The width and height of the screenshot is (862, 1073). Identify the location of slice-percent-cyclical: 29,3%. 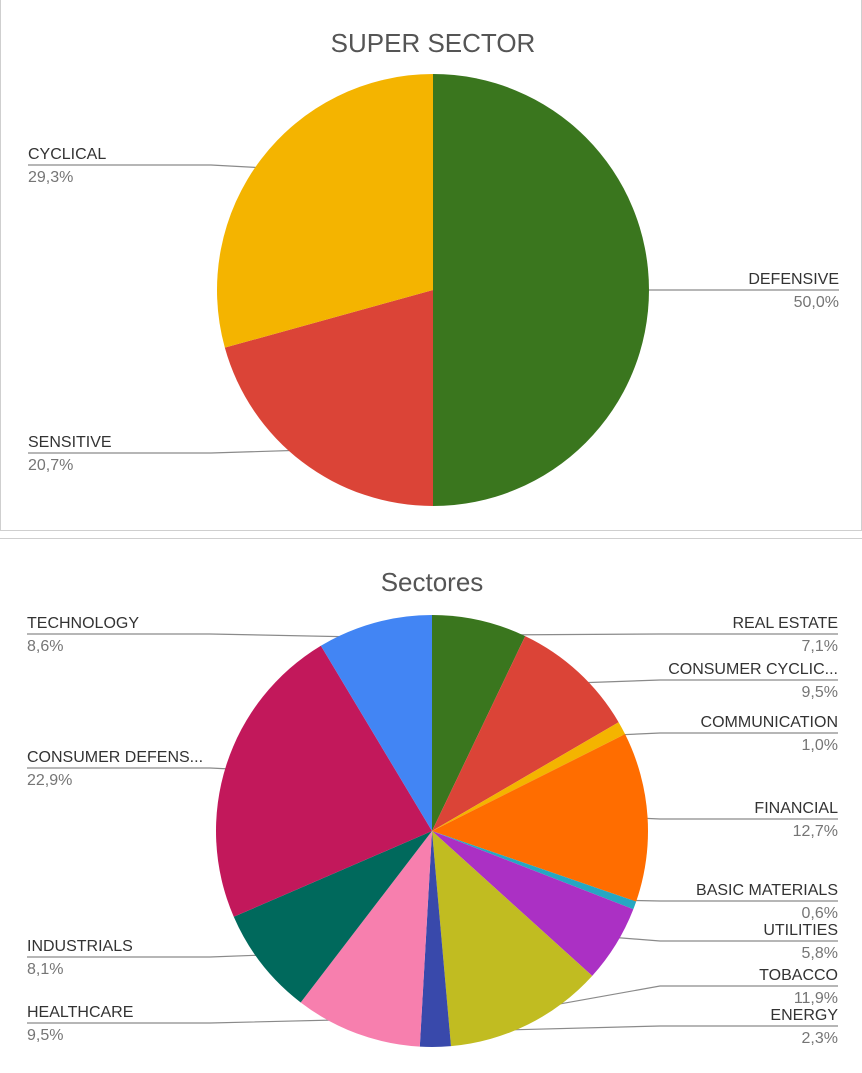
(50, 177).